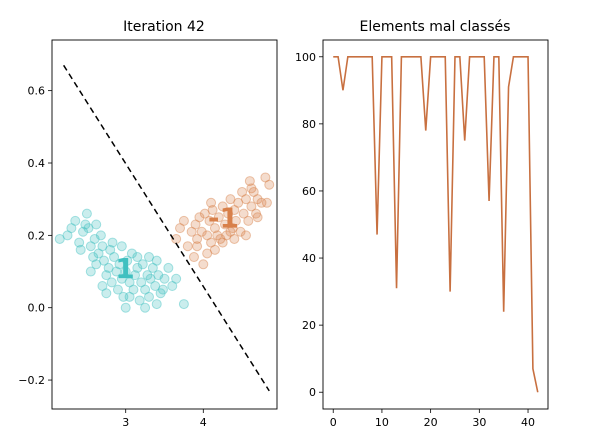 The width and height of the screenshot is (591, 444). What do you see at coordinates (312, 392) in the screenshot?
I see `y-tick-label: 0` at bounding box center [312, 392].